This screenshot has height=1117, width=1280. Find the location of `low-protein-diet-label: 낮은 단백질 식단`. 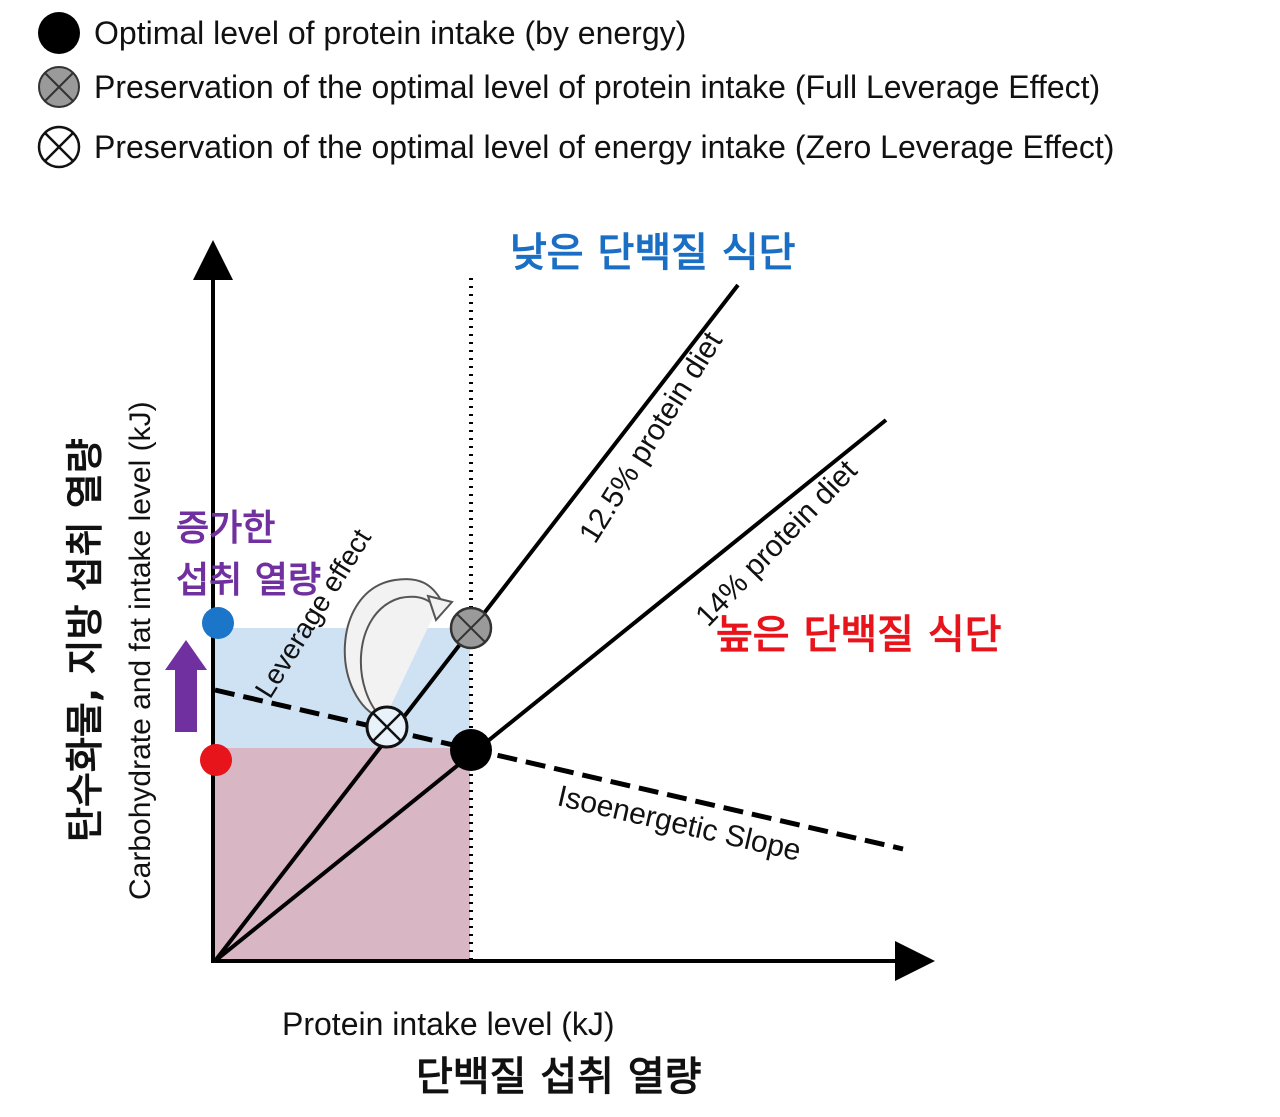

low-protein-diet-label: 낮은 단백질 식단 is located at coordinates (653, 253).